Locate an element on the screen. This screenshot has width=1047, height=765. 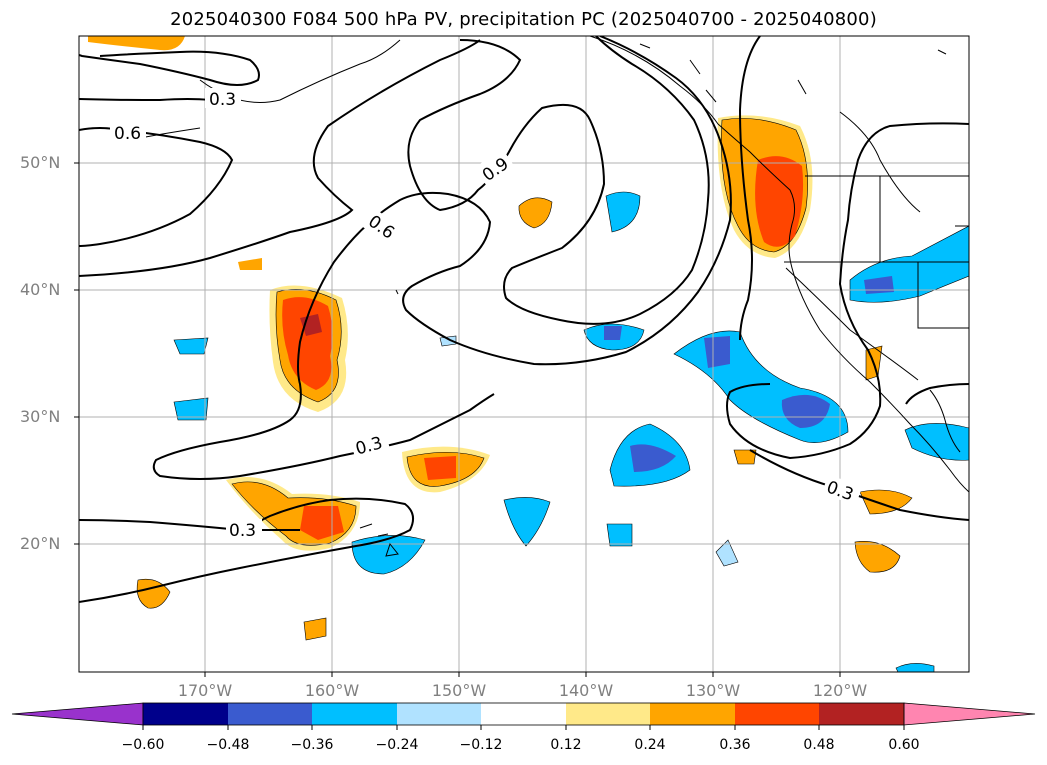
colorbar-tick-label: −0.24 is located at coordinates (397, 745).